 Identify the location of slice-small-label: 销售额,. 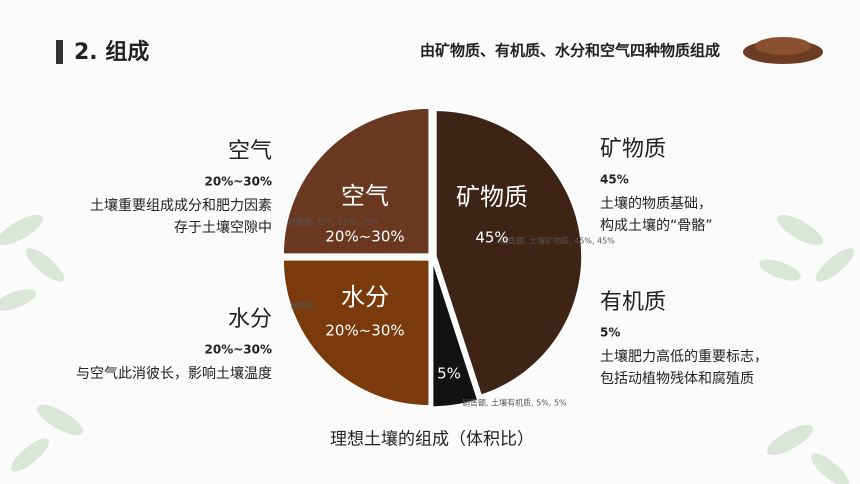
(303, 306).